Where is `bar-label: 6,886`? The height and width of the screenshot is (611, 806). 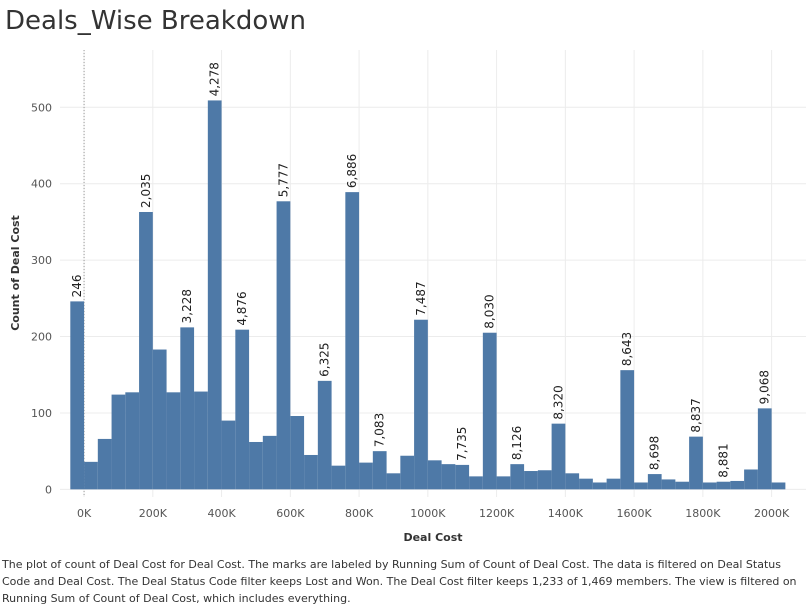 bar-label: 6,886 is located at coordinates (352, 171).